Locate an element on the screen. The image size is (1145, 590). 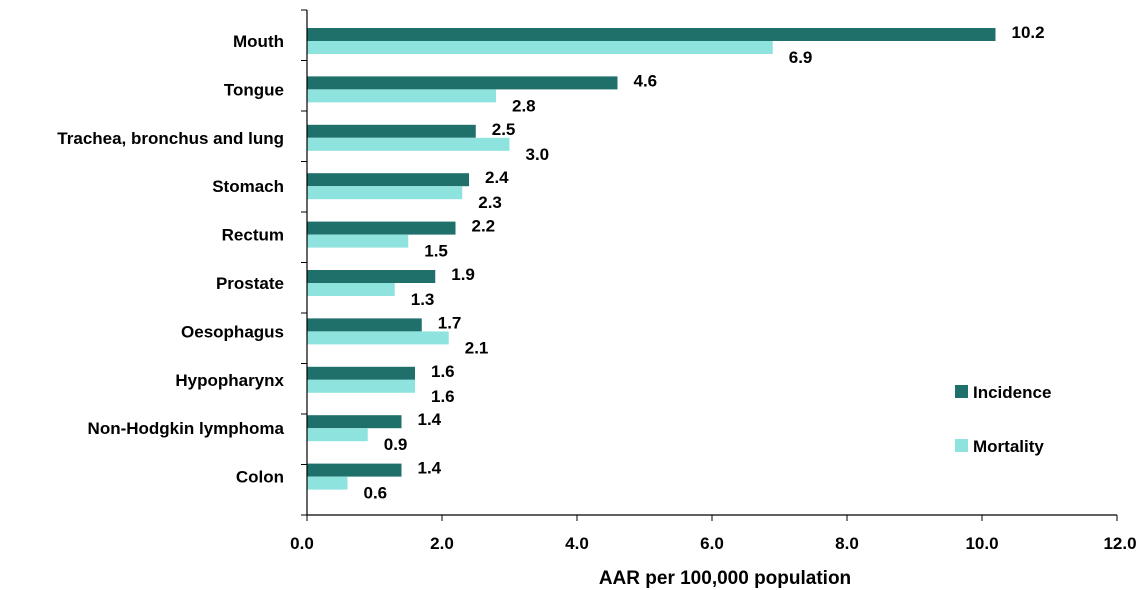
x-tick-label: 10.0 is located at coordinates (981, 543).